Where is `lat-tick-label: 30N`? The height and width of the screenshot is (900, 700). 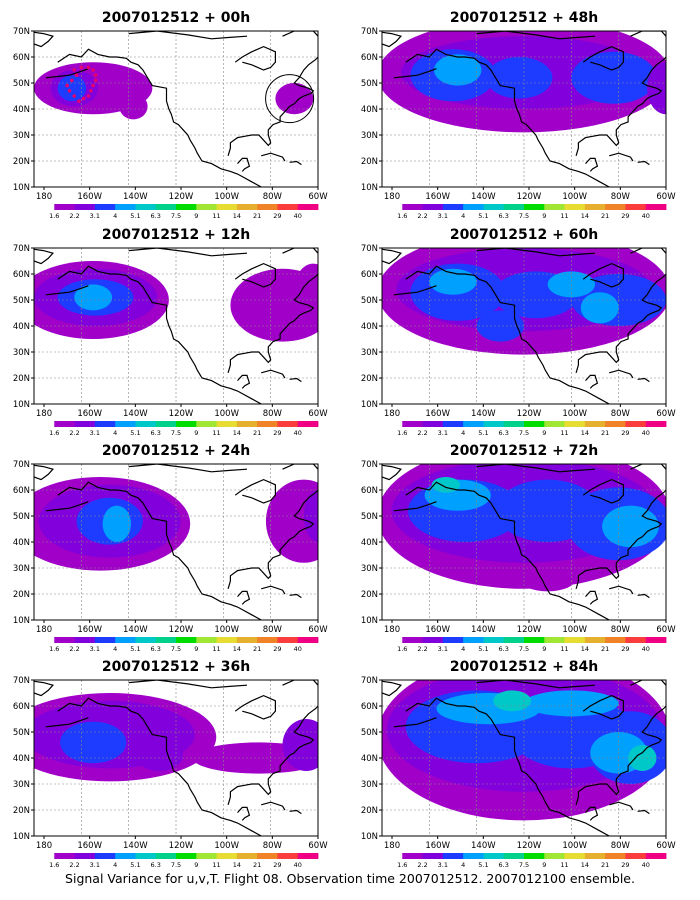
lat-tick-label: 30N is located at coordinates (369, 569).